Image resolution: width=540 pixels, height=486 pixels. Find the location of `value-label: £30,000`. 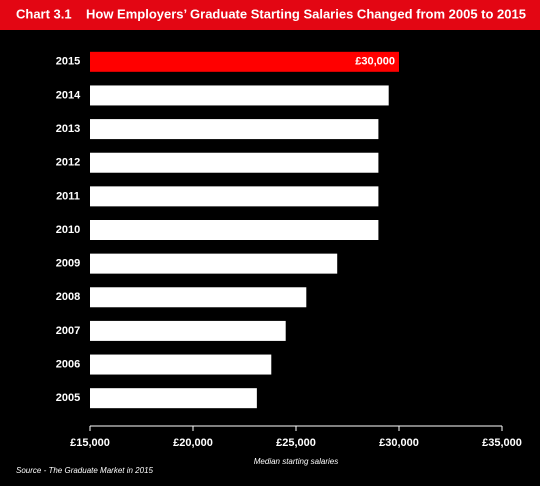

value-label: £30,000 is located at coordinates (375, 62).